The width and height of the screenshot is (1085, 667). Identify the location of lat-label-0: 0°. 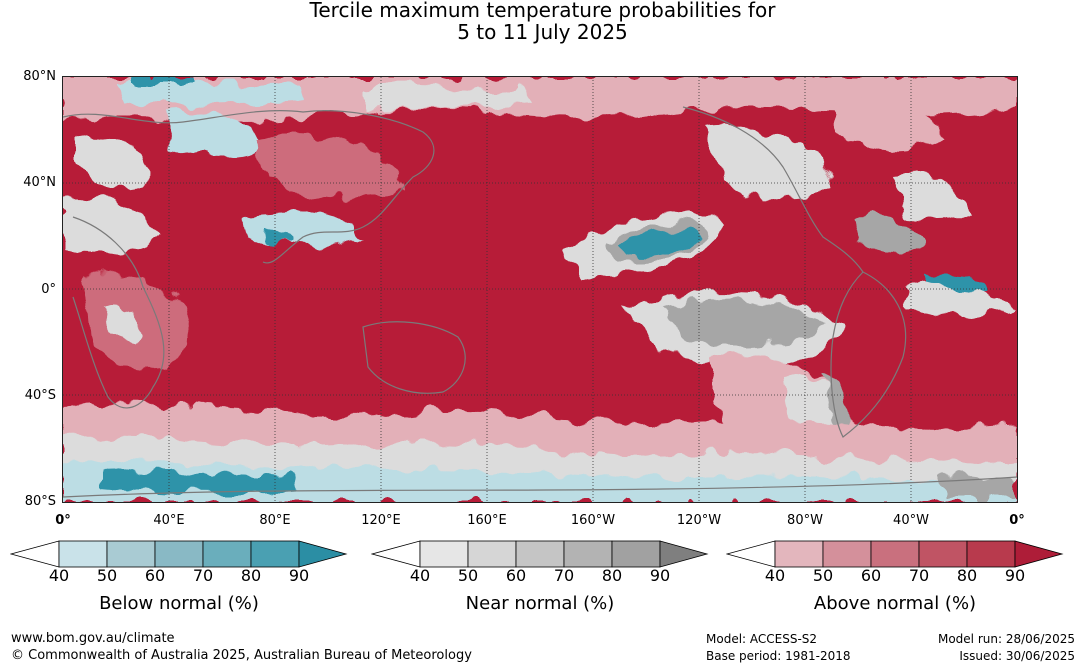
(48, 289).